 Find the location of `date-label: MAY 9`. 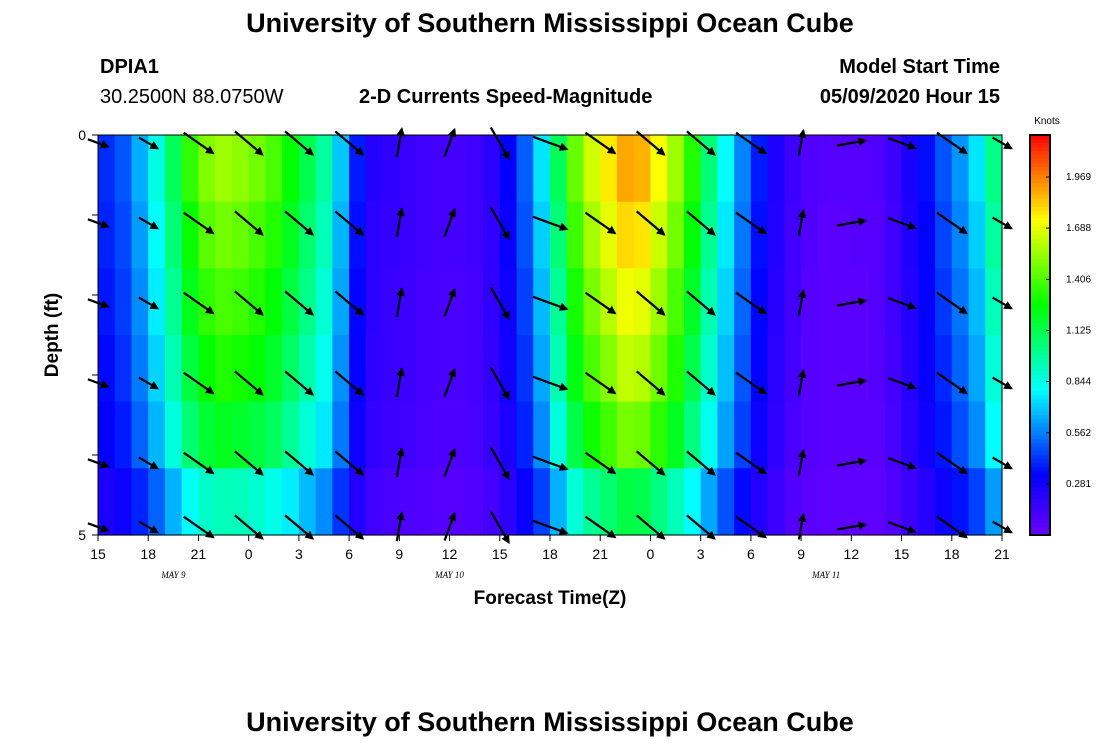

date-label: MAY 9 is located at coordinates (173, 575).